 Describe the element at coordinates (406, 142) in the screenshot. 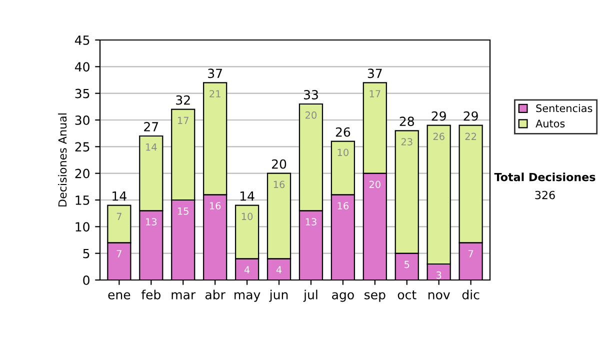

I see `data-label: 23` at that location.